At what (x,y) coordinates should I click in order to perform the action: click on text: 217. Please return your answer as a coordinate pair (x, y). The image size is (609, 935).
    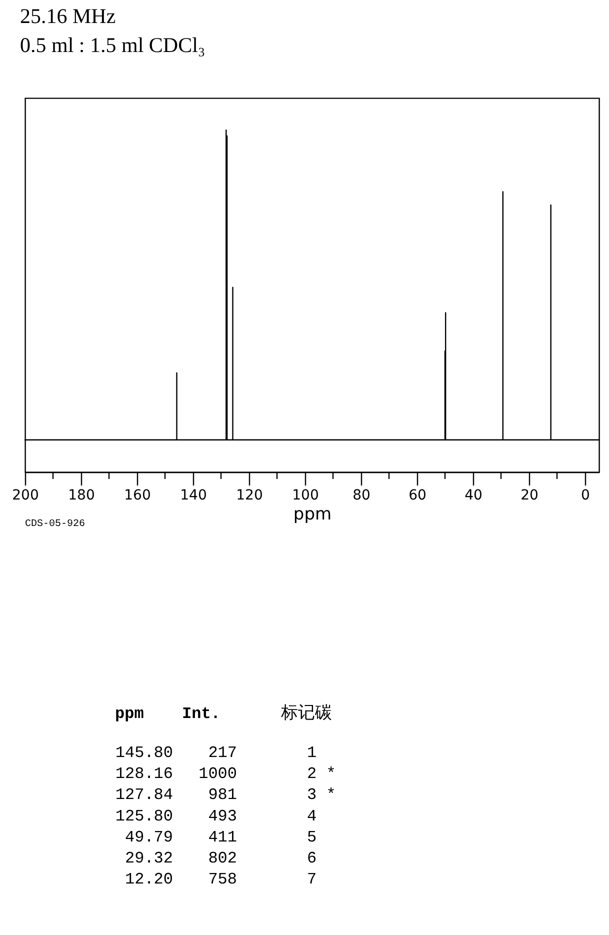
    Looking at the image, I should click on (222, 753).